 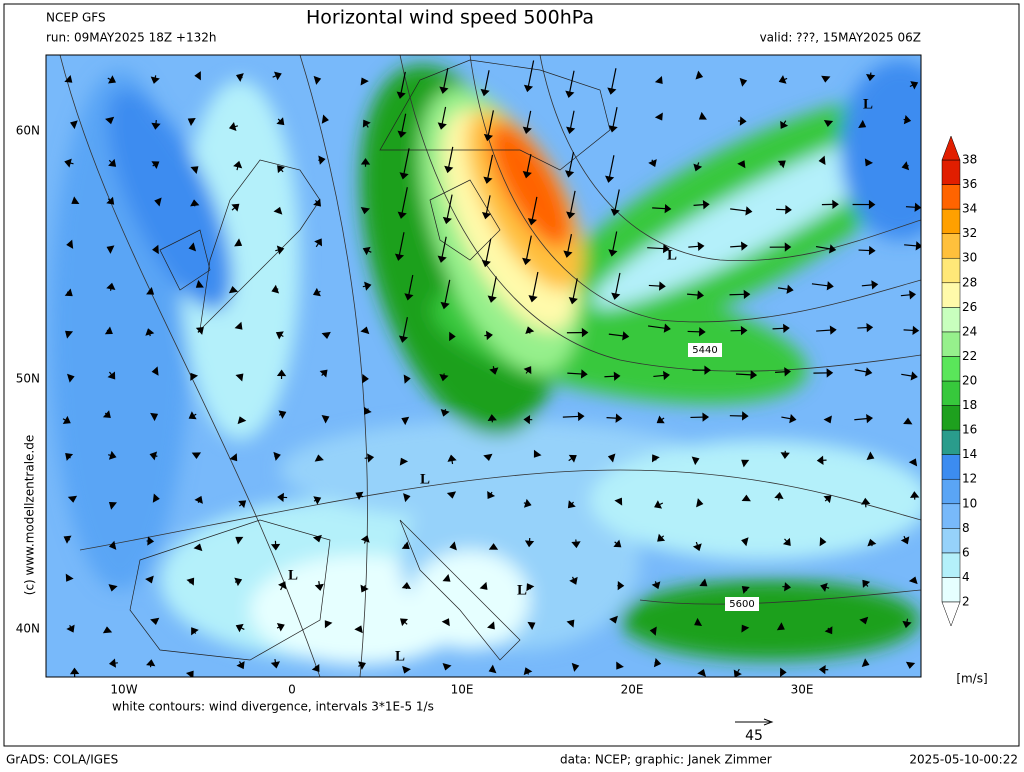 I want to click on colorbar-label: 32, so click(x=969, y=233).